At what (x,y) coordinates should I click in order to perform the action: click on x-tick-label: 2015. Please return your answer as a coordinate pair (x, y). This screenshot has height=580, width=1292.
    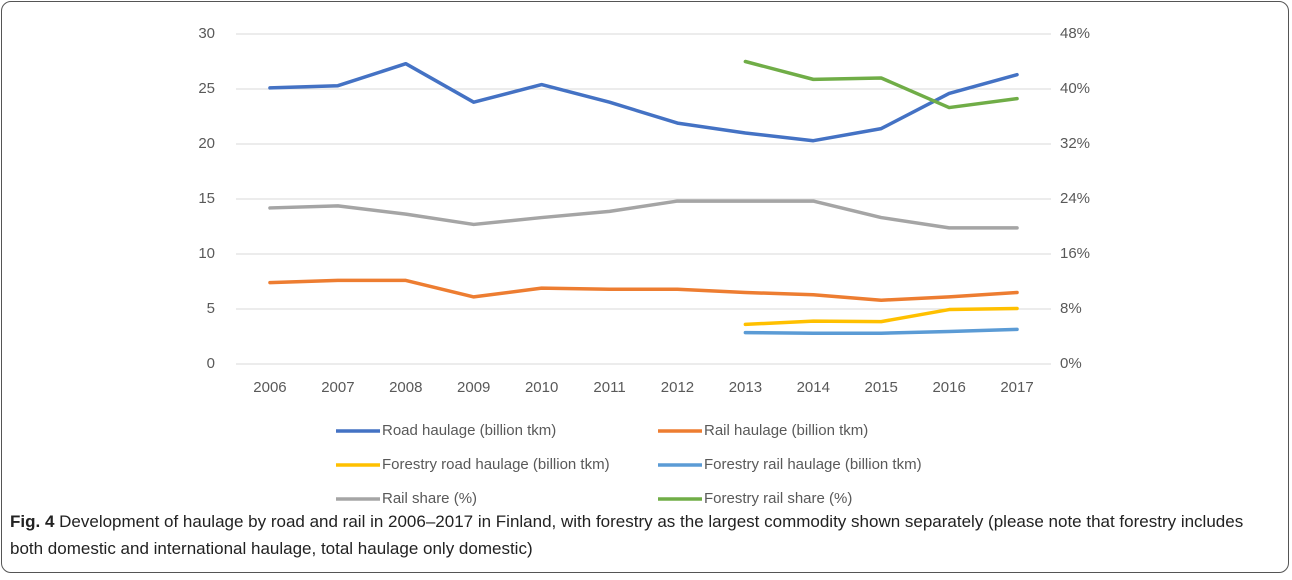
    Looking at the image, I should click on (881, 387).